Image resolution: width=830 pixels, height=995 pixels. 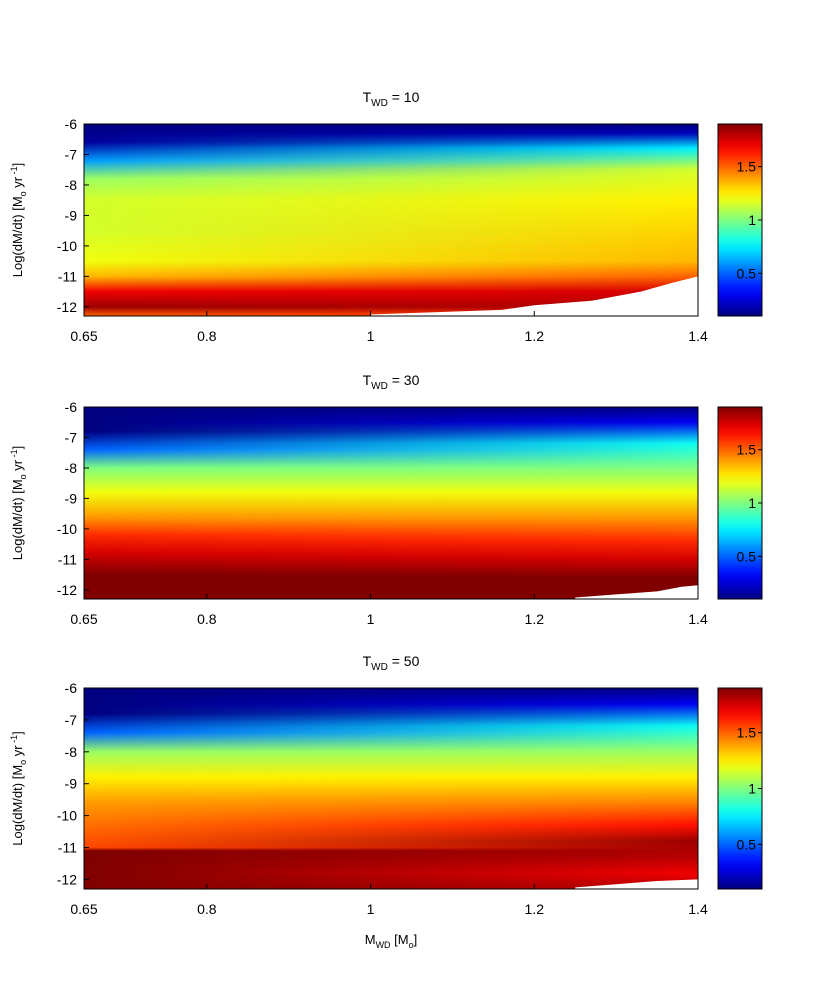 What do you see at coordinates (370, 939) in the screenshot?
I see `xlabel-main: M` at bounding box center [370, 939].